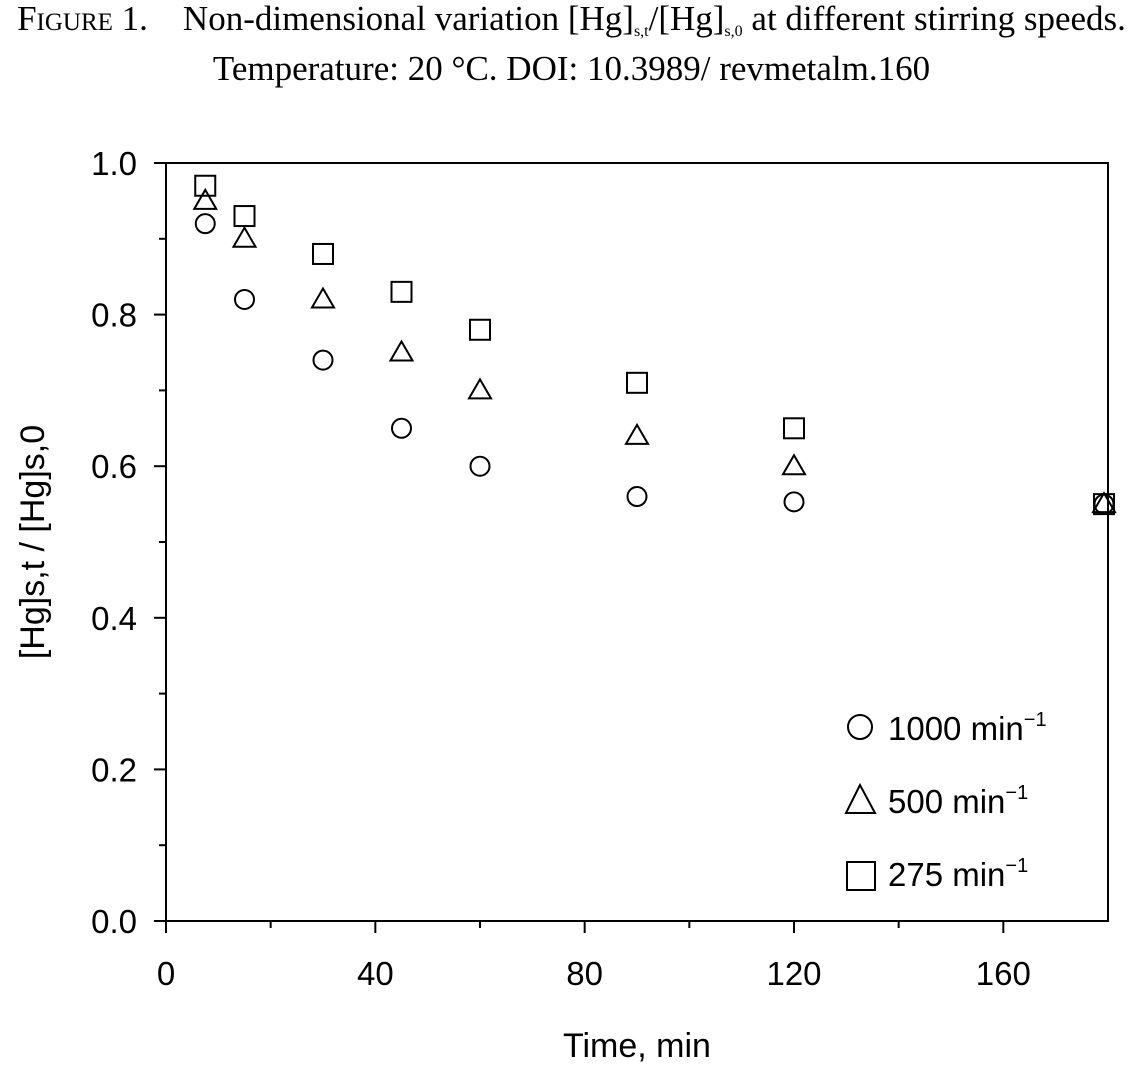 The image size is (1143, 1068). What do you see at coordinates (1003, 973) in the screenshot?
I see `x-tick-label: 160` at bounding box center [1003, 973].